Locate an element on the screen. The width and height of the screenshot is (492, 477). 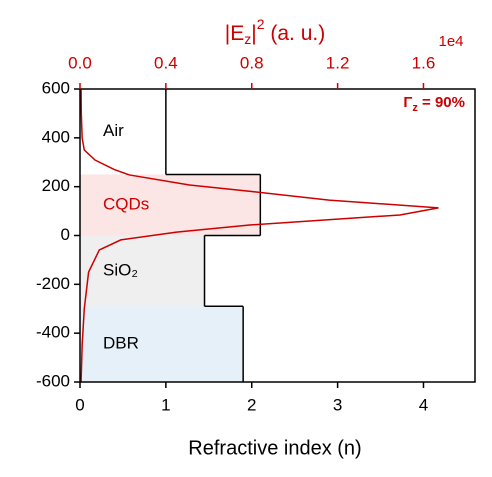
annotation-part: z is located at coordinates (415, 108).